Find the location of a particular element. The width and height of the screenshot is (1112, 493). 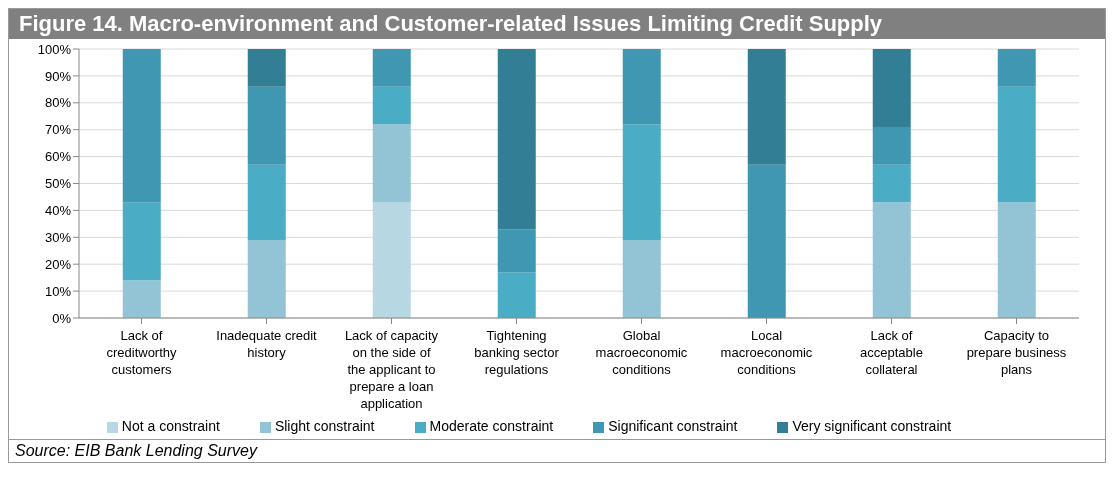

legend-label: Not a constraint is located at coordinates (170, 426).